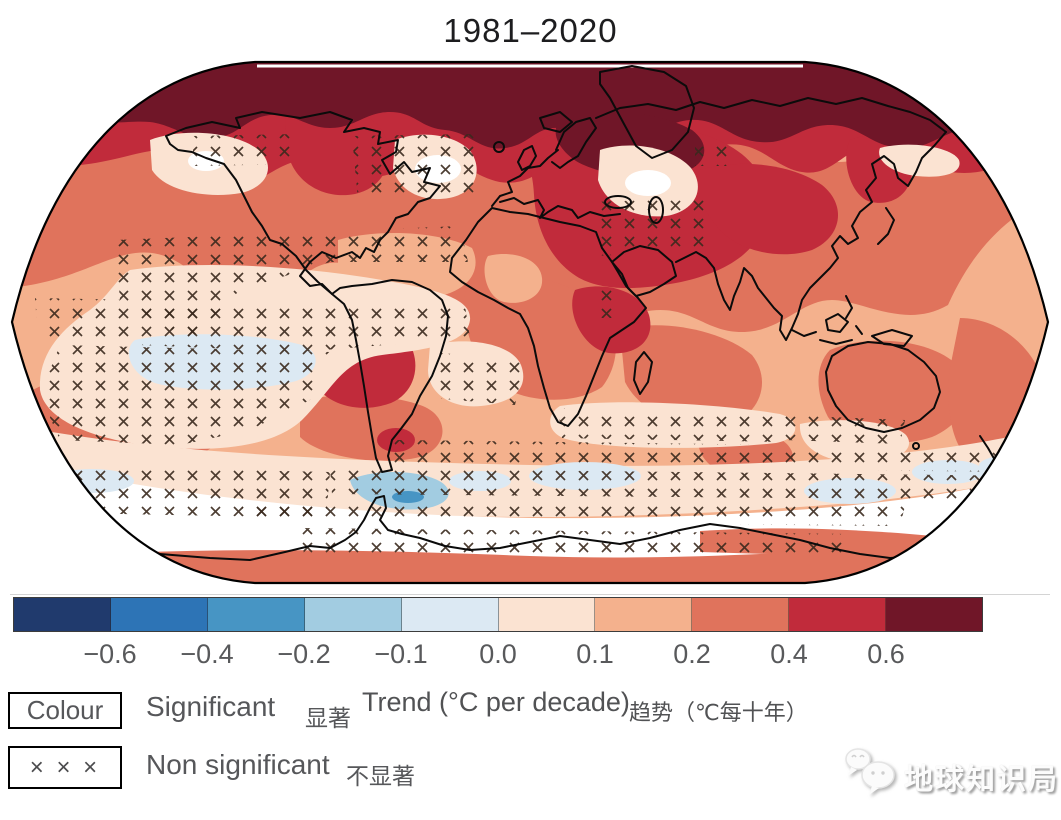 The height and width of the screenshot is (820, 1061). Describe the element at coordinates (530, 656) in the screenshot. I see `colorbar-ticks: −0.6 −0.4 −0.2 −0.1 0.0 0.1 0.2 0.4 0.6` at that location.